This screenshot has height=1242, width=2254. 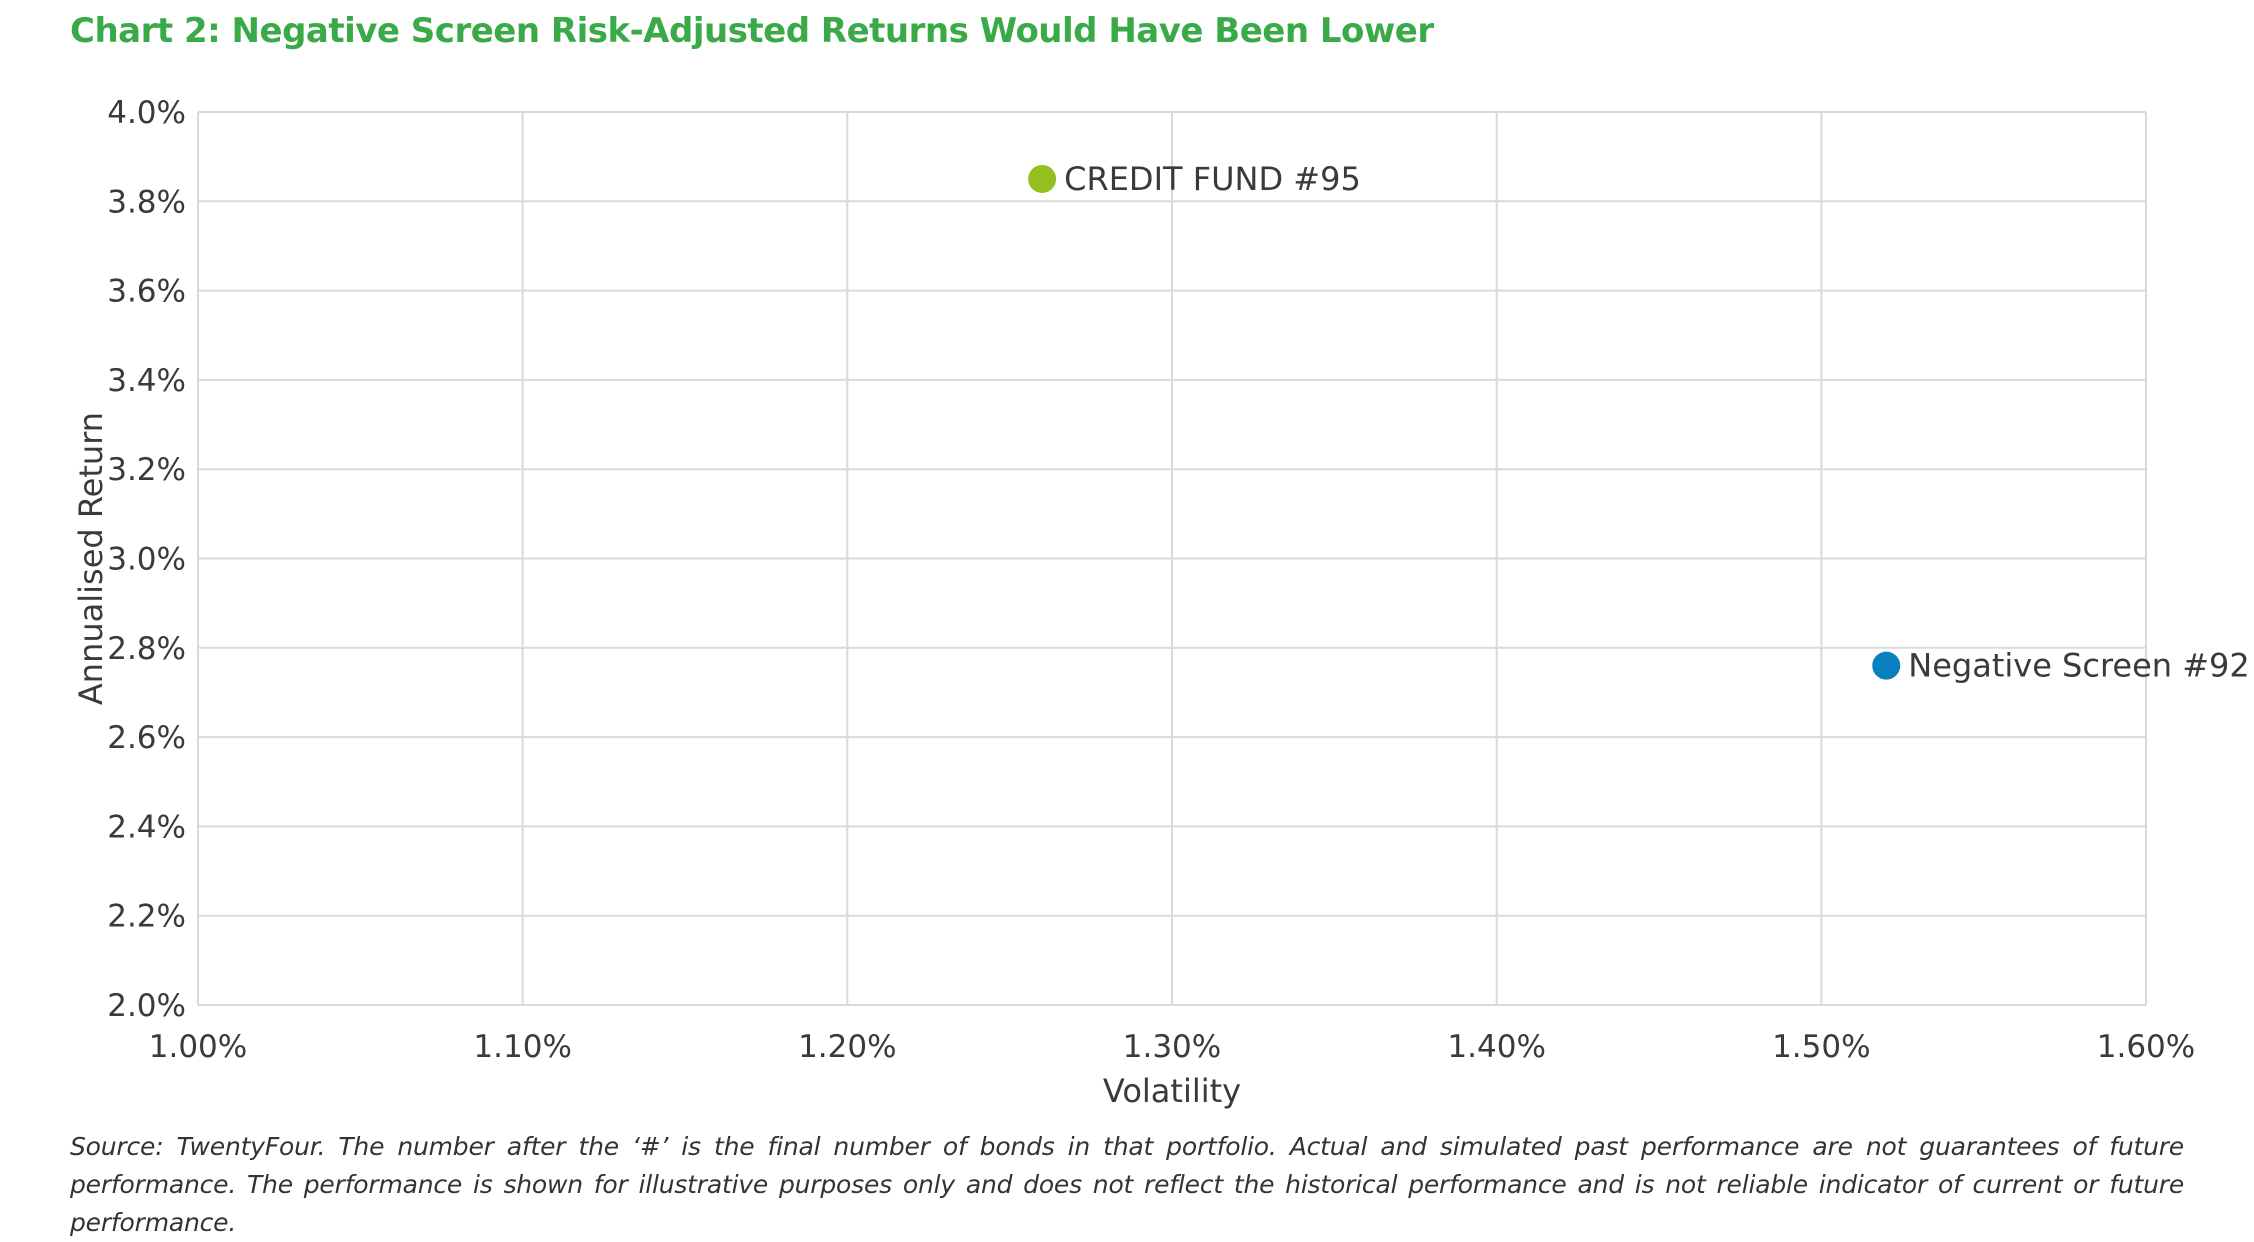 What do you see at coordinates (2078, 666) in the screenshot?
I see `data-point-label-2: Negative Screen #92` at bounding box center [2078, 666].